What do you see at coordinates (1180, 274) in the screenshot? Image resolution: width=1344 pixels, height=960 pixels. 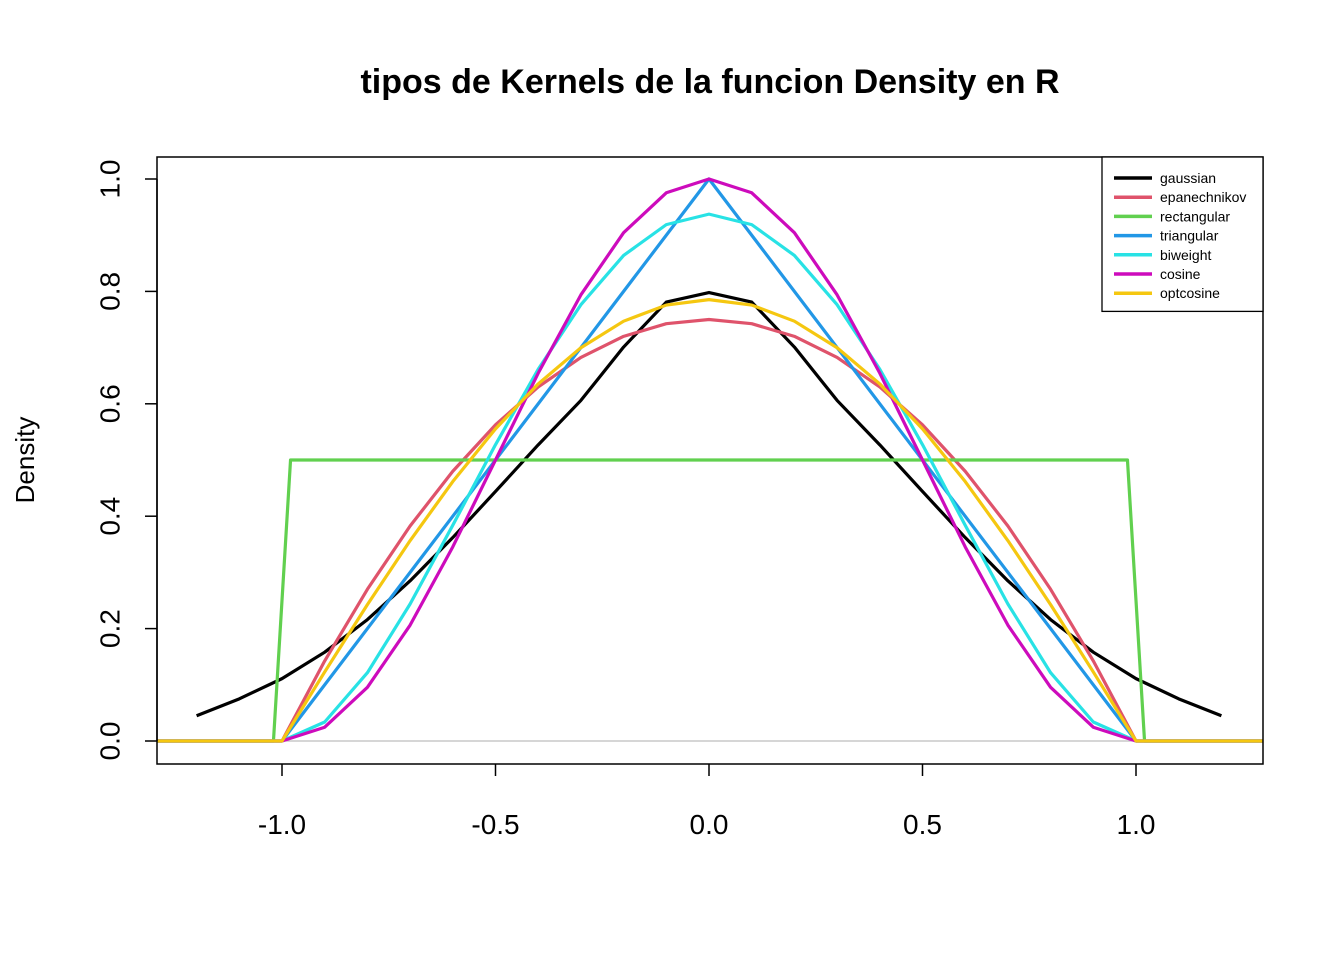 I see `legend-label-cosine: cosine` at bounding box center [1180, 274].